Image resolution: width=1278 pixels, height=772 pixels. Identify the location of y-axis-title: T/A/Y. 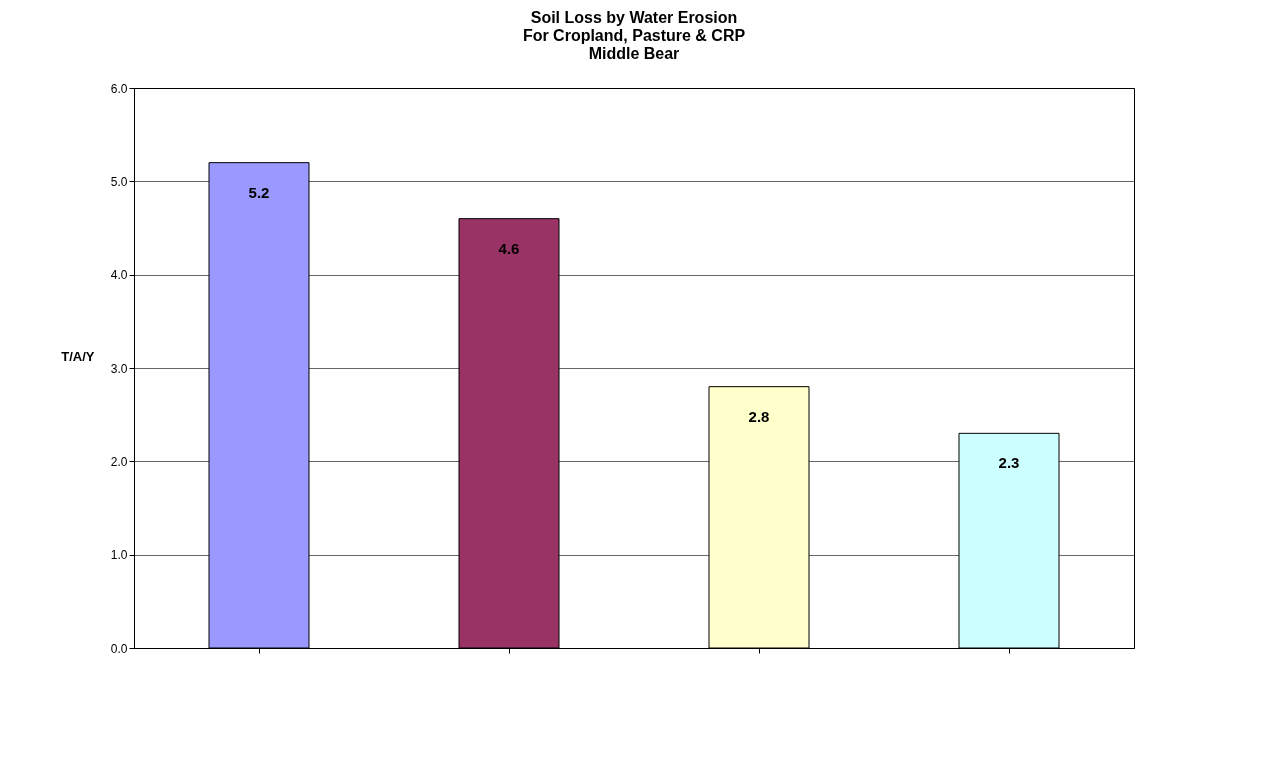
(78, 356).